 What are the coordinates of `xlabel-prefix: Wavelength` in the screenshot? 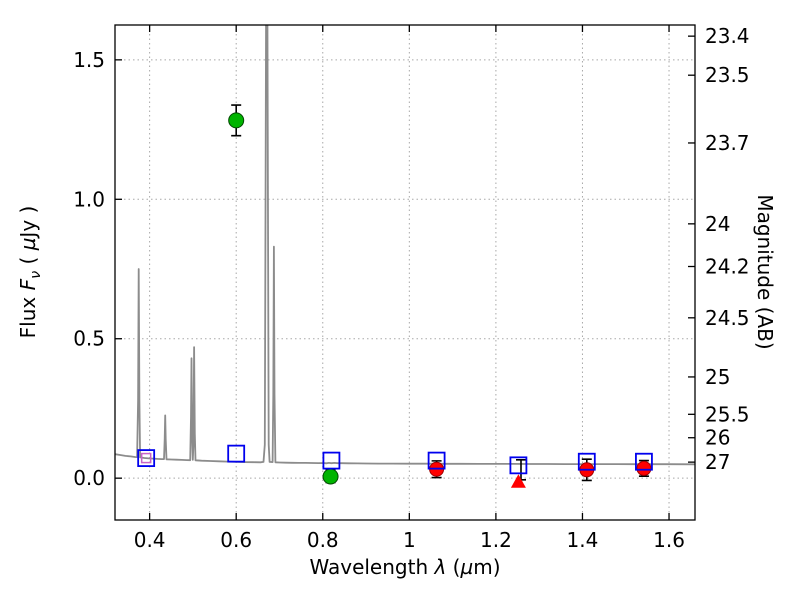 It's located at (372, 567).